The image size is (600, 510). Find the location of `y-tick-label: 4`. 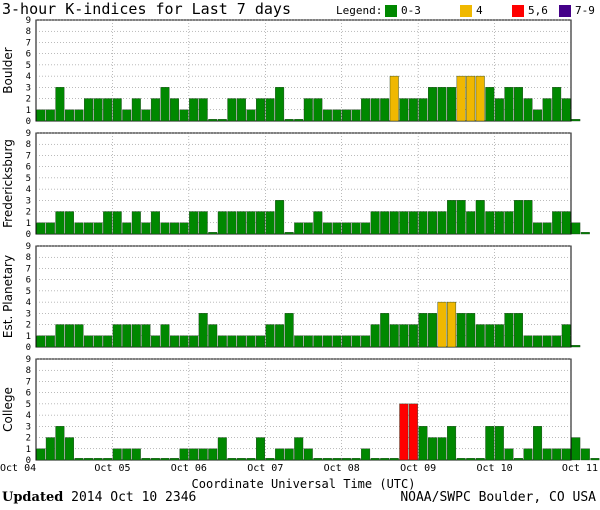

y-tick-label: 4 is located at coordinates (28, 303).